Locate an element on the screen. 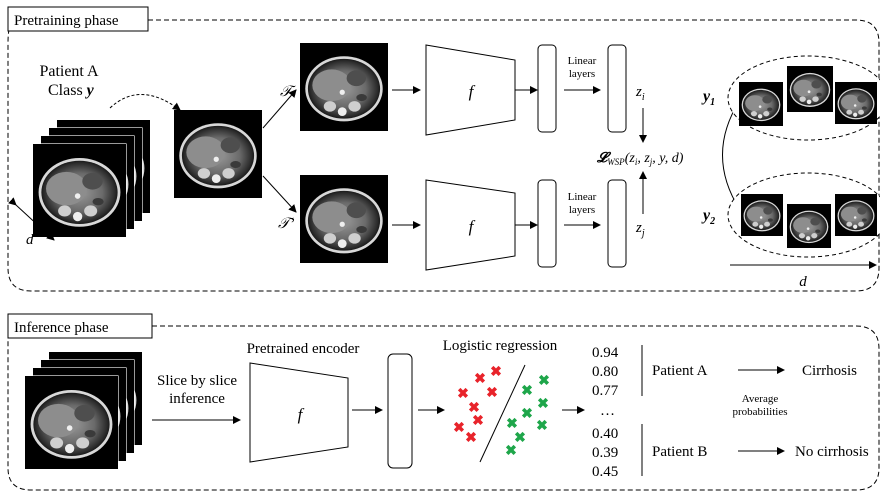 This screenshot has height=493, width=880. class-y-label: Class y is located at coordinates (71, 90).